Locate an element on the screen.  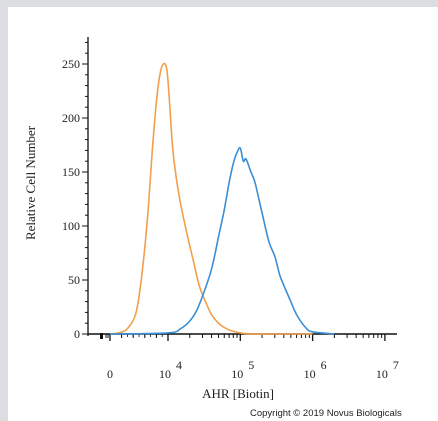
y-tick-label: 200 is located at coordinates (71, 118).